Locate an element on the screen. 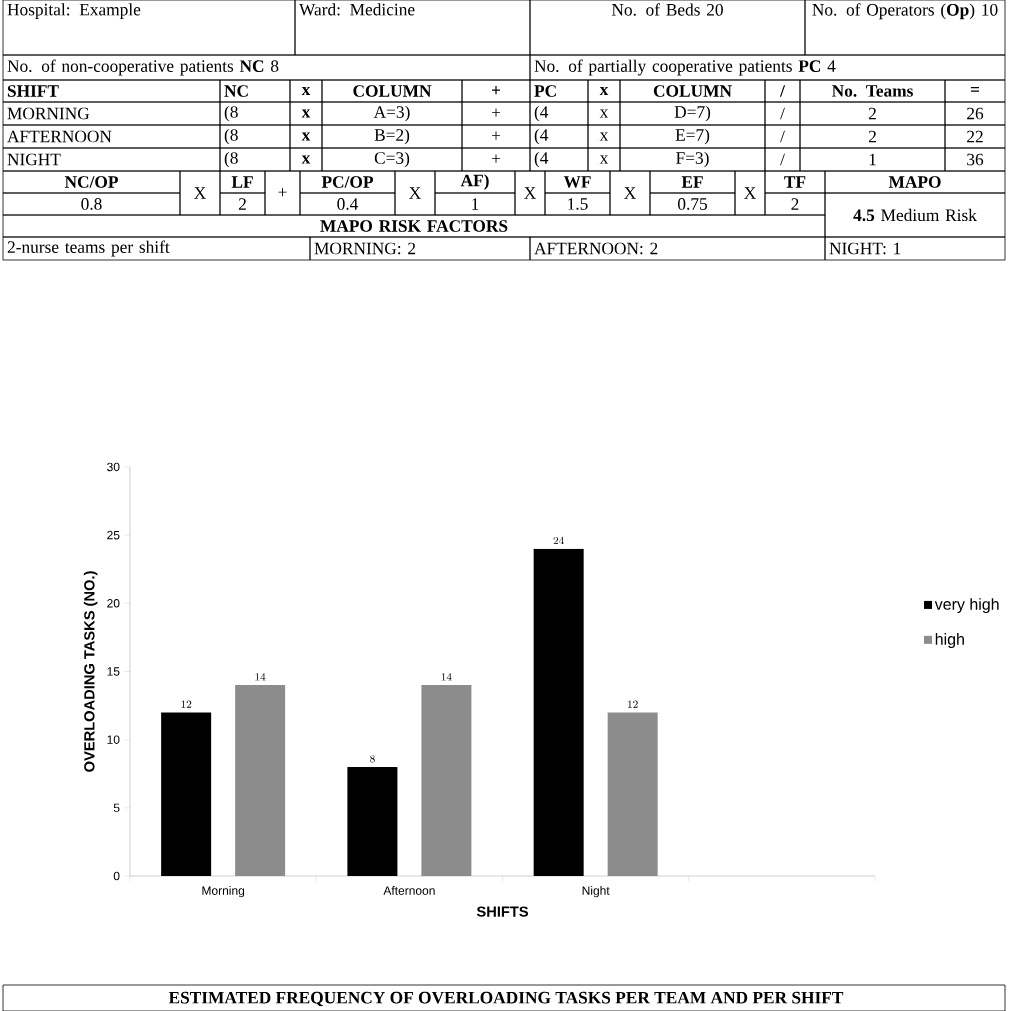  text: MAPO RISK FACTORS is located at coordinates (414, 226).